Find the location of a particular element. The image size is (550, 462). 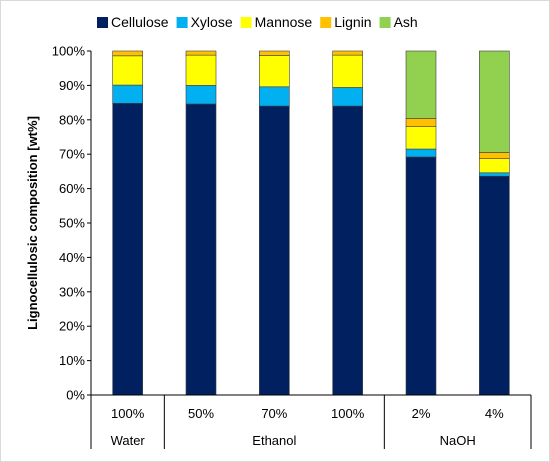

x-group-label: Ethanol is located at coordinates (274, 440).